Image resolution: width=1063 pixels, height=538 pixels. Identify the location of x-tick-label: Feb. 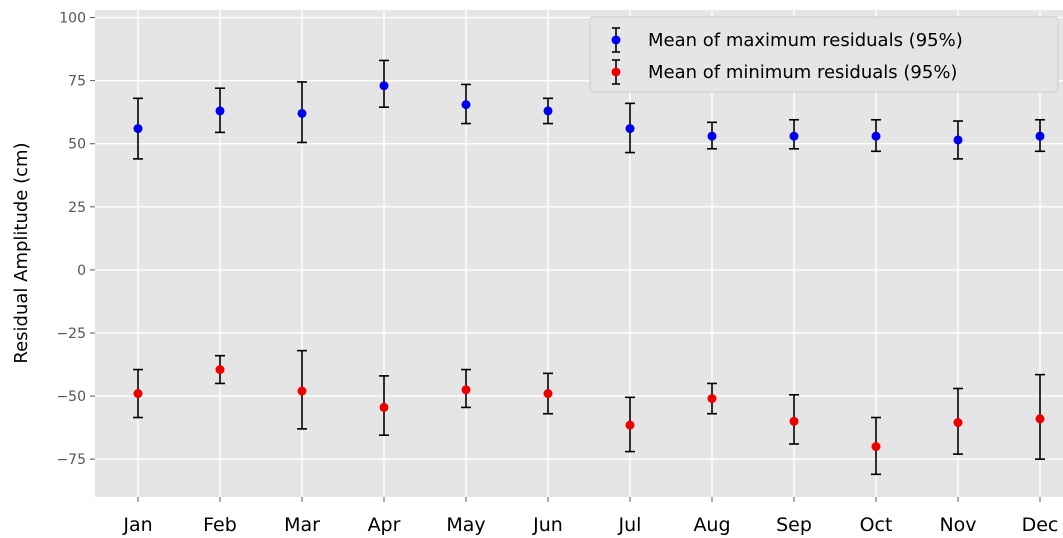
(220, 525).